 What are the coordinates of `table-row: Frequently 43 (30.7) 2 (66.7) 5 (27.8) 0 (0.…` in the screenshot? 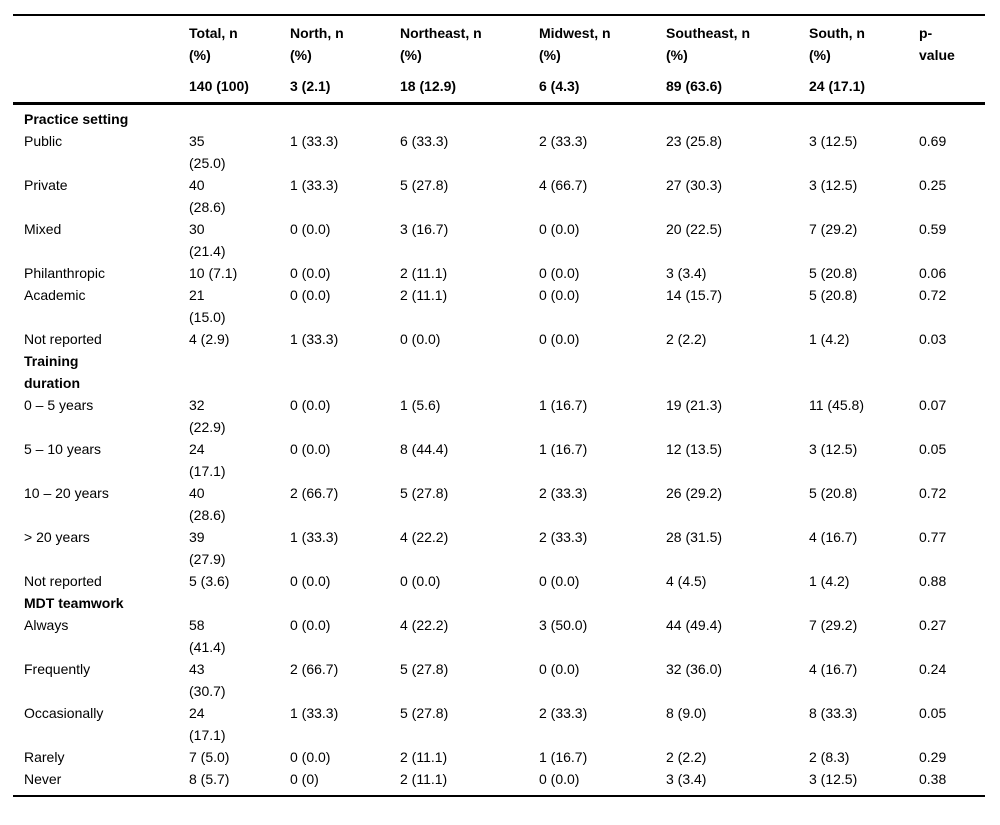 It's located at (499, 680).